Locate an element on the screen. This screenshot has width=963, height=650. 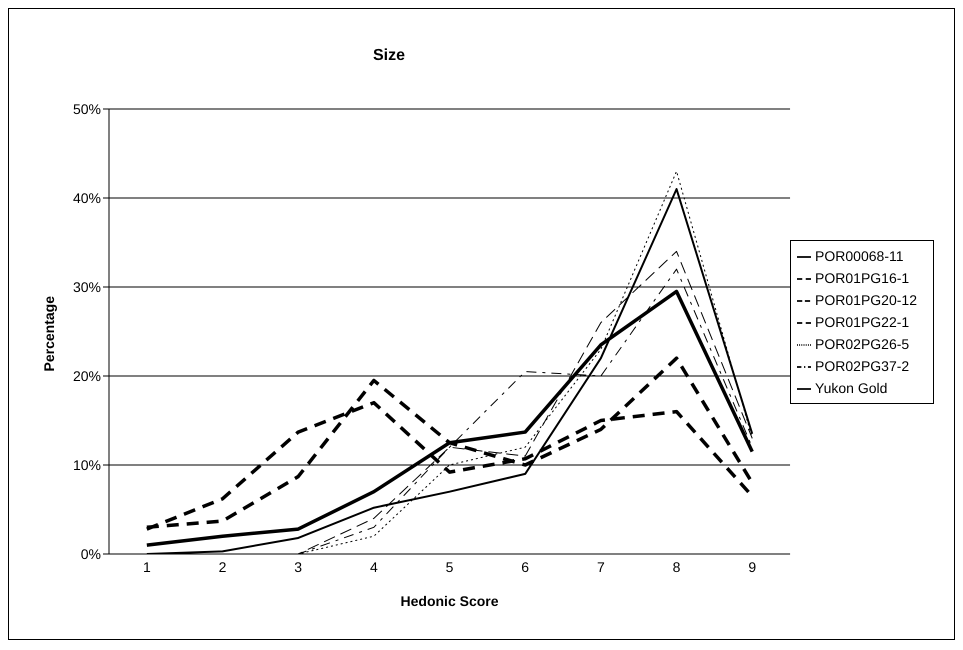
x-tick-label: 7 is located at coordinates (600, 566).